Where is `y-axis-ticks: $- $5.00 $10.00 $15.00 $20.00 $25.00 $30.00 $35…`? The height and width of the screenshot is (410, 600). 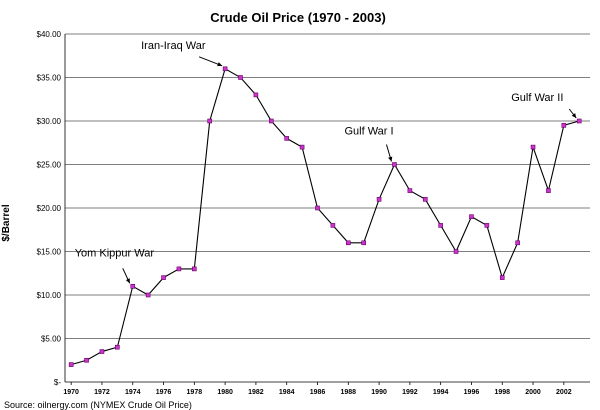 y-axis-ticks: $- $5.00 $10.00 $15.00 $20.00 $25.00 $30.00 $35… is located at coordinates (49, 208).